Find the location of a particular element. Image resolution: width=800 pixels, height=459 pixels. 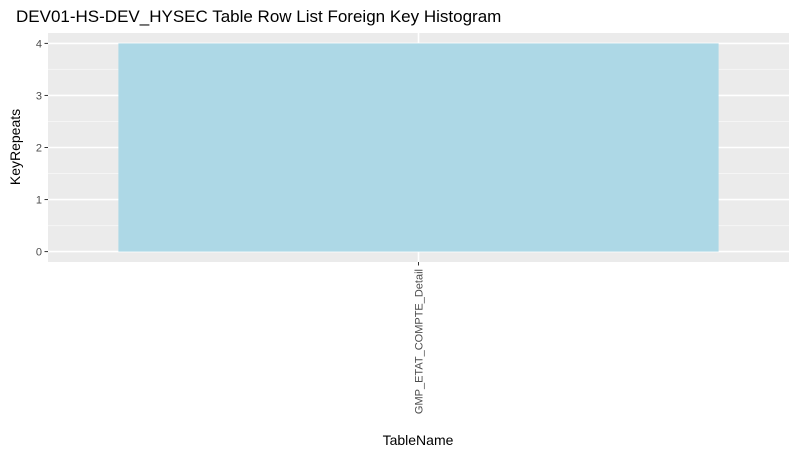

y-tick-label: 0 is located at coordinates (39, 253).